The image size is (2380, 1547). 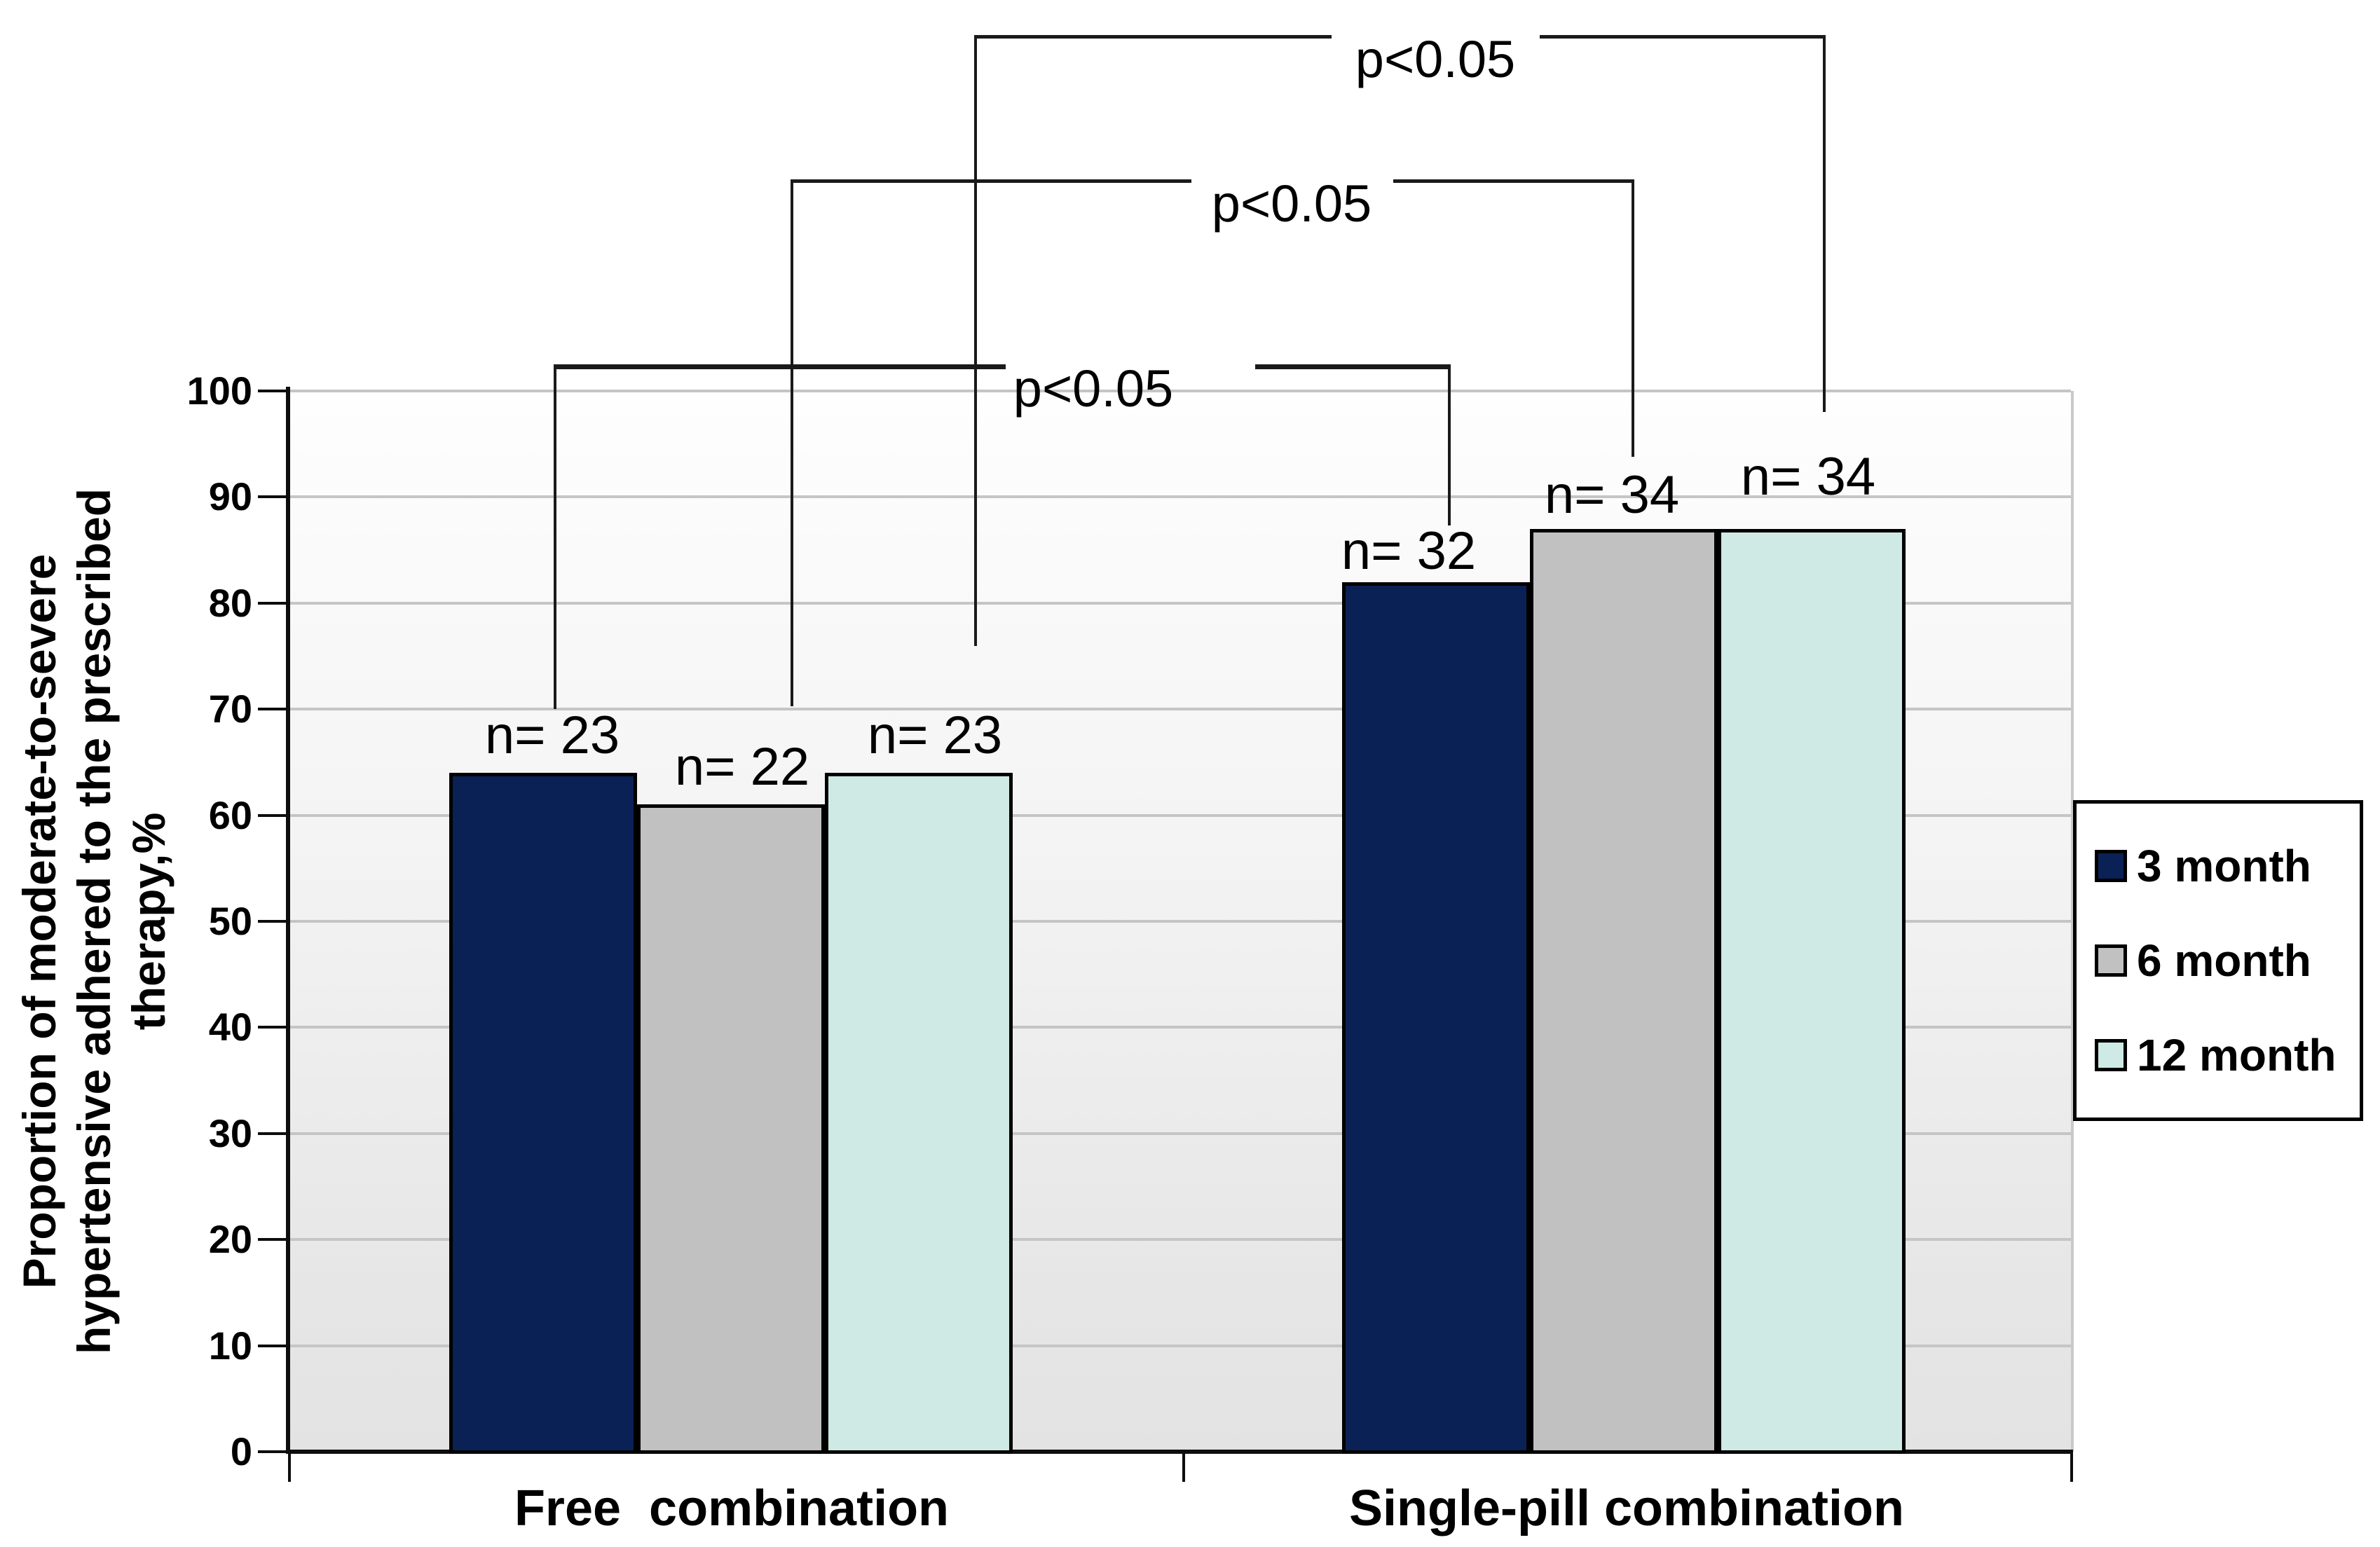 I want to click on significance-bracket-1-drop-right, so click(x=1449, y=444).